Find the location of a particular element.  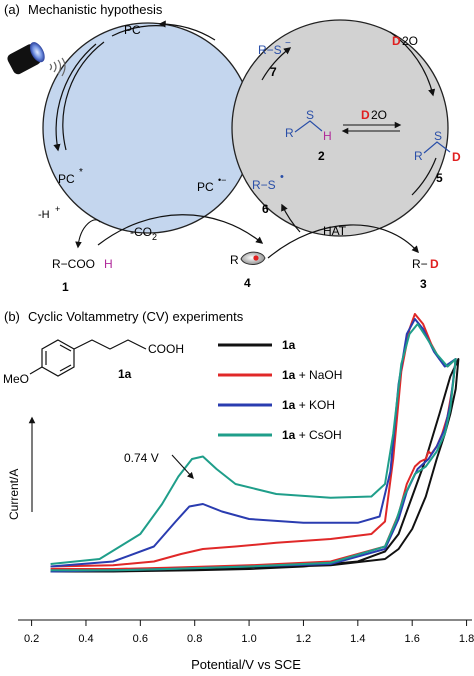

thiol-h: H is located at coordinates (327, 136).